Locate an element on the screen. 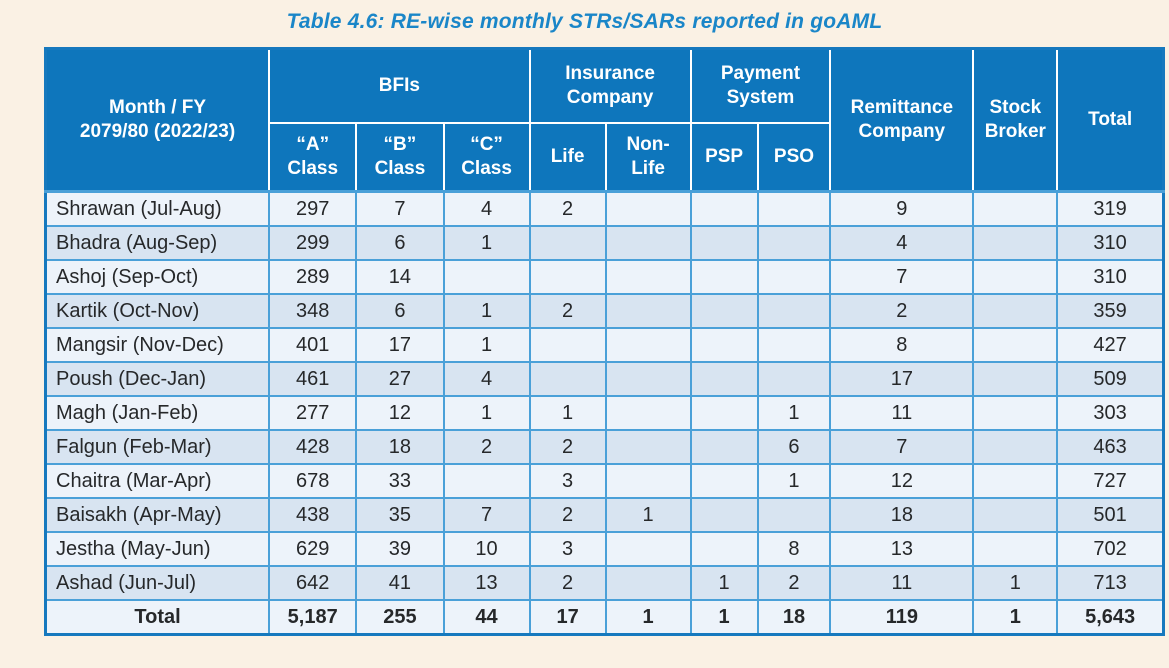 This screenshot has height=668, width=1169. month-cell: Shrawan (Jul-Aug) is located at coordinates (157, 208).